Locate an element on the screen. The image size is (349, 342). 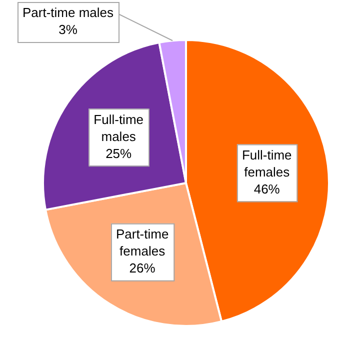
data-label: 46% is located at coordinates (267, 188).